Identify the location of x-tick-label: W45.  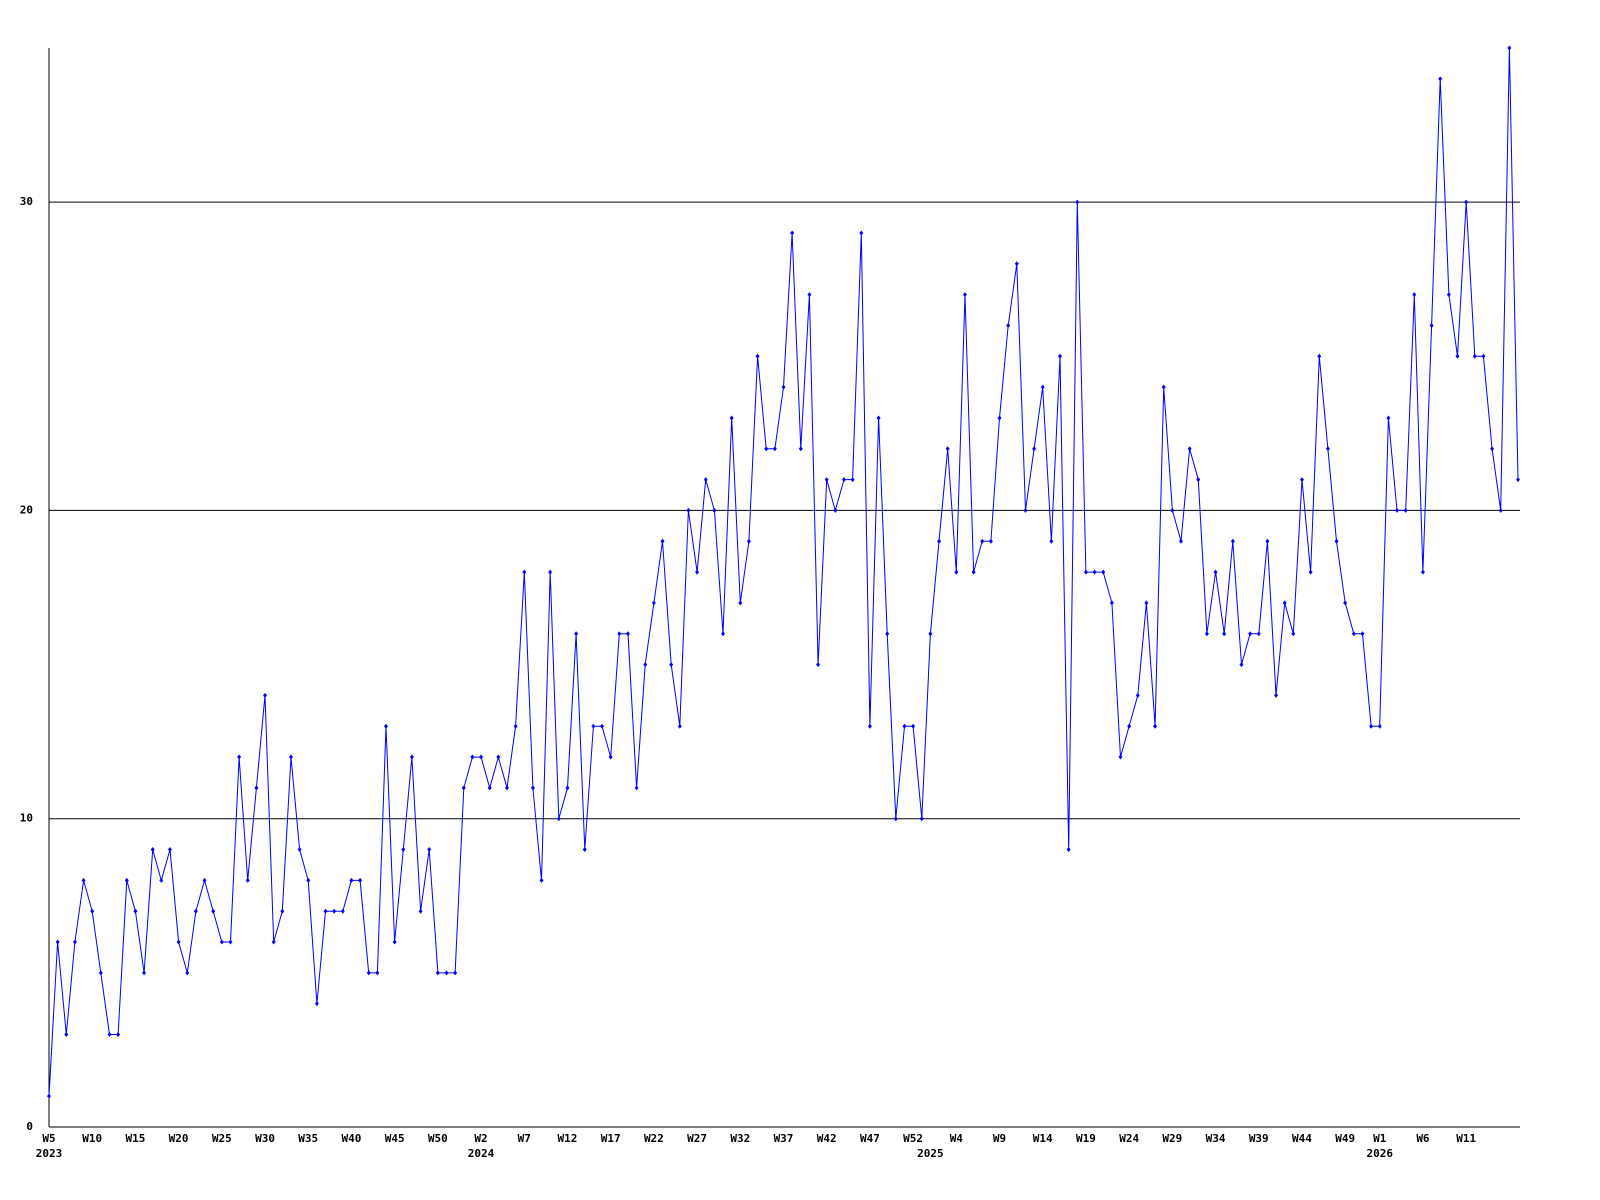
(395, 1138).